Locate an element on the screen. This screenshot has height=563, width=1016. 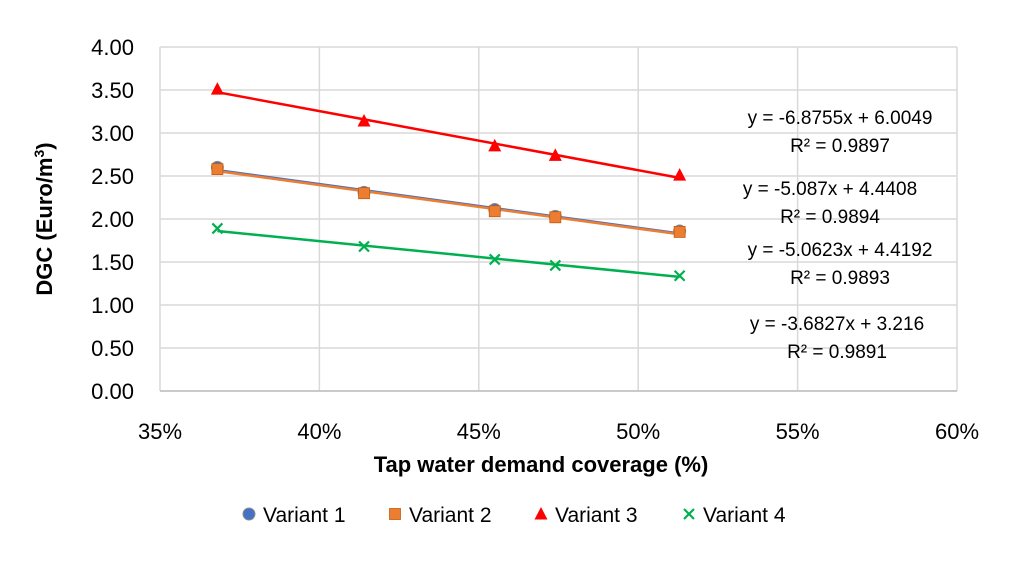
r-squared-variant-2: R² = 0.9893 is located at coordinates (840, 278).